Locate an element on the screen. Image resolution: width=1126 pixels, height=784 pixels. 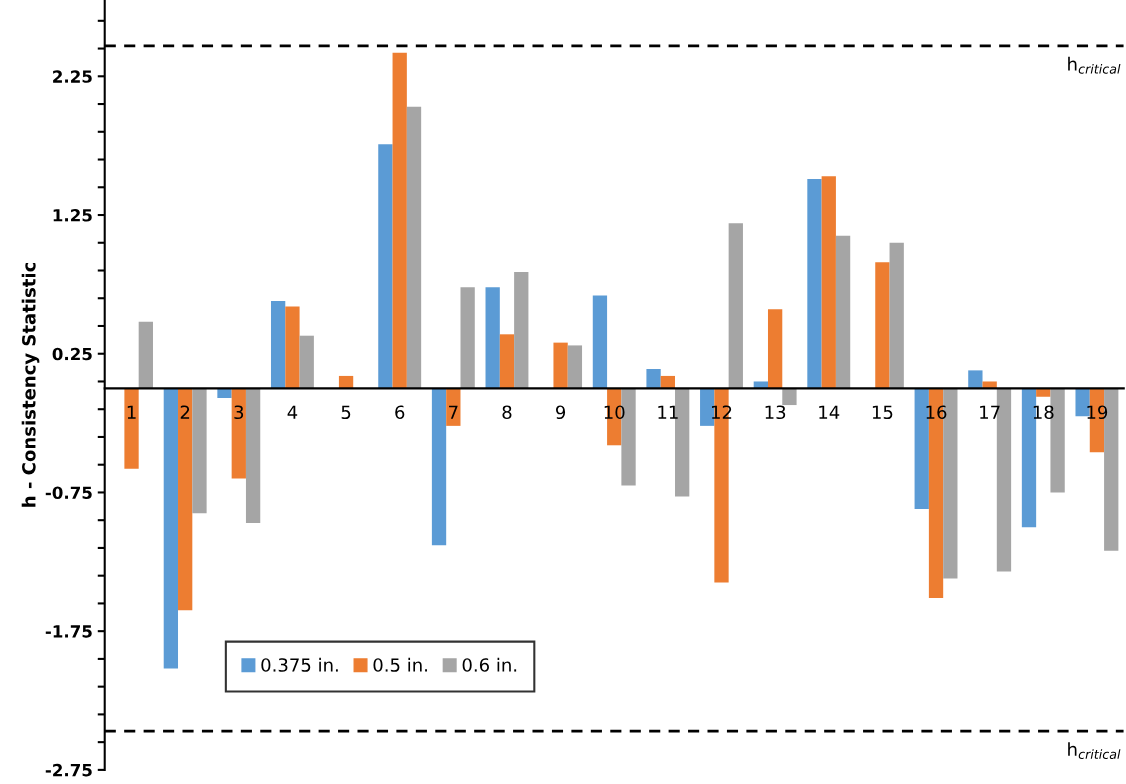
y-axis-title: h - Consistency Statistic is located at coordinates (30, 384).